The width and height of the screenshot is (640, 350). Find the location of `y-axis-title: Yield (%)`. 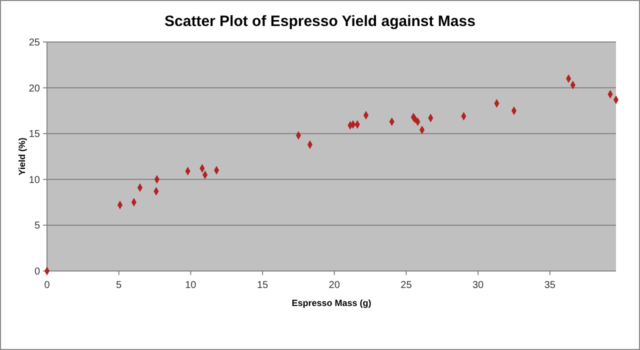

y-axis-title: Yield (%) is located at coordinates (22, 157).